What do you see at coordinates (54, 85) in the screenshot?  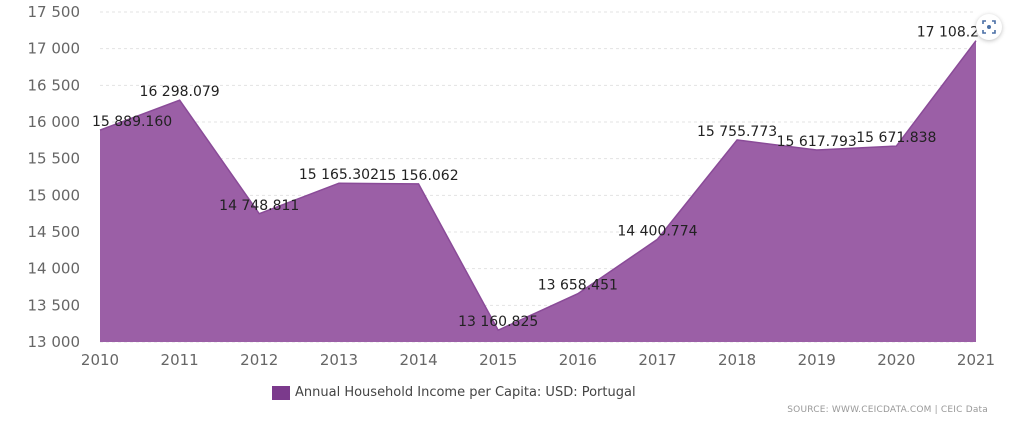 I see `y-tick-label: 16 500` at bounding box center [54, 85].